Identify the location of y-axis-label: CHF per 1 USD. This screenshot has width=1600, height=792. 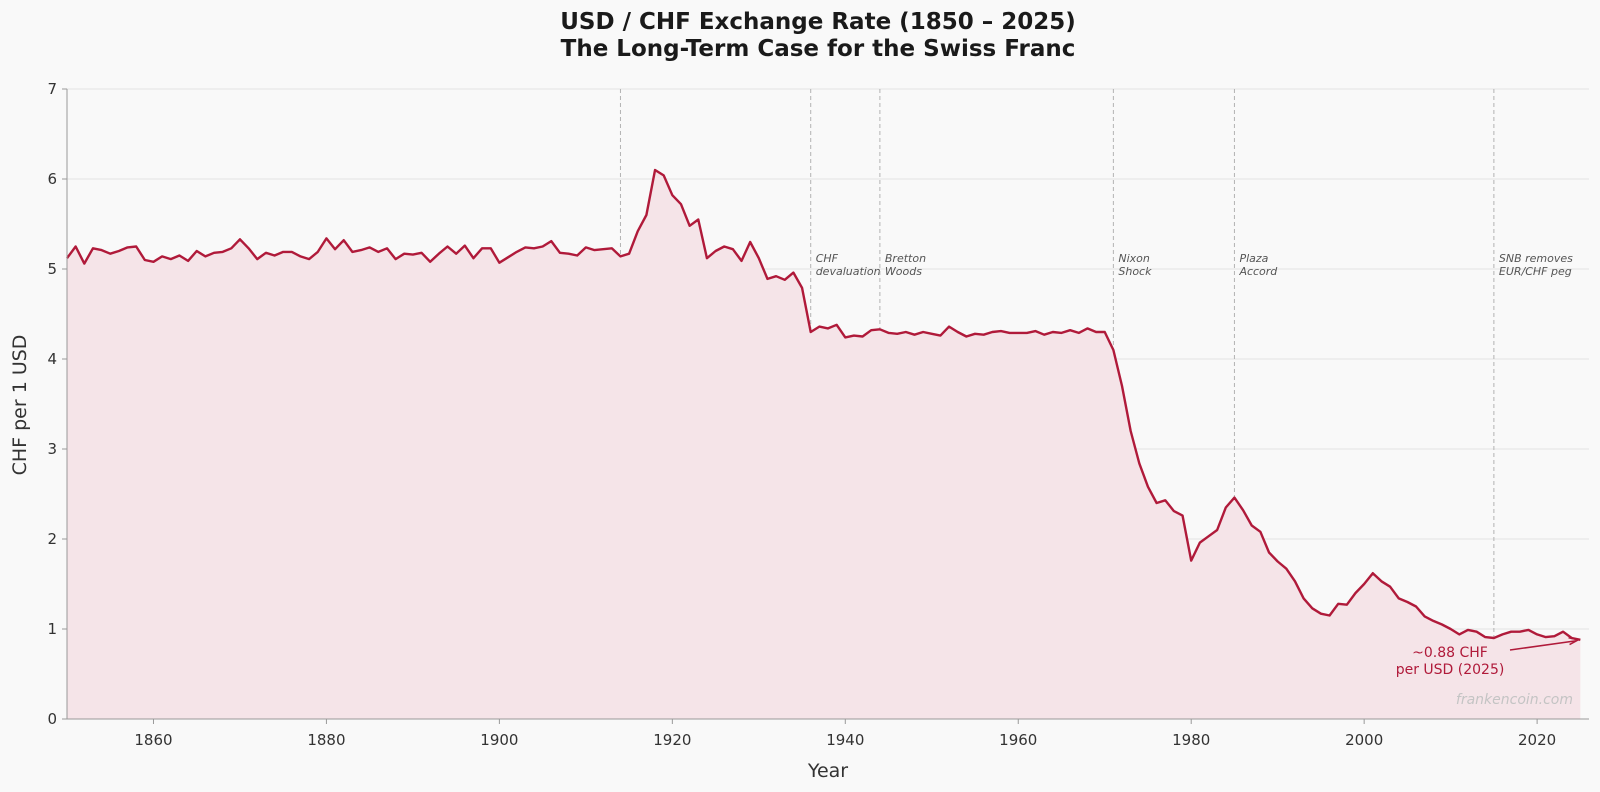
(20, 405).